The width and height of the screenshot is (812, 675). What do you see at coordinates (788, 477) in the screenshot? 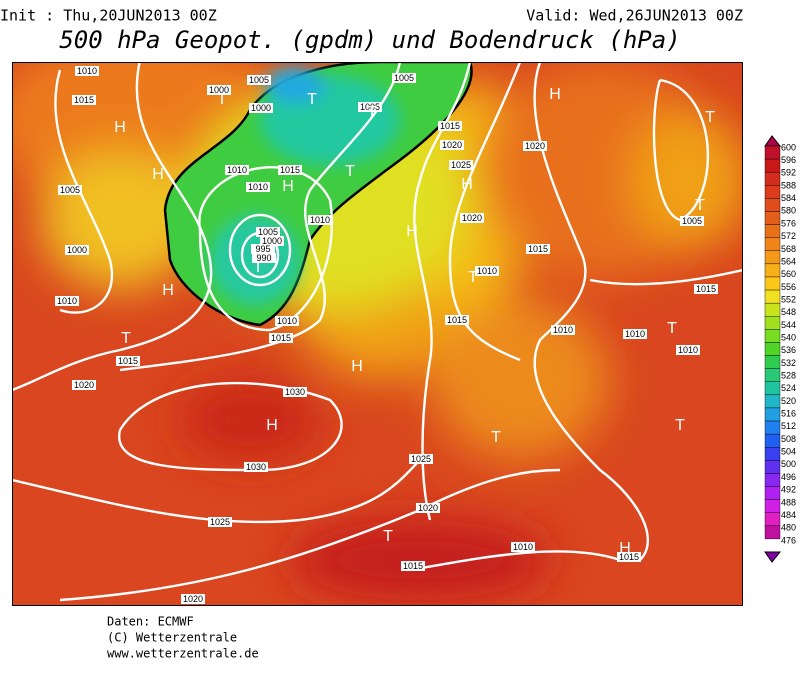
I see `colorbar-label: 496` at bounding box center [788, 477].